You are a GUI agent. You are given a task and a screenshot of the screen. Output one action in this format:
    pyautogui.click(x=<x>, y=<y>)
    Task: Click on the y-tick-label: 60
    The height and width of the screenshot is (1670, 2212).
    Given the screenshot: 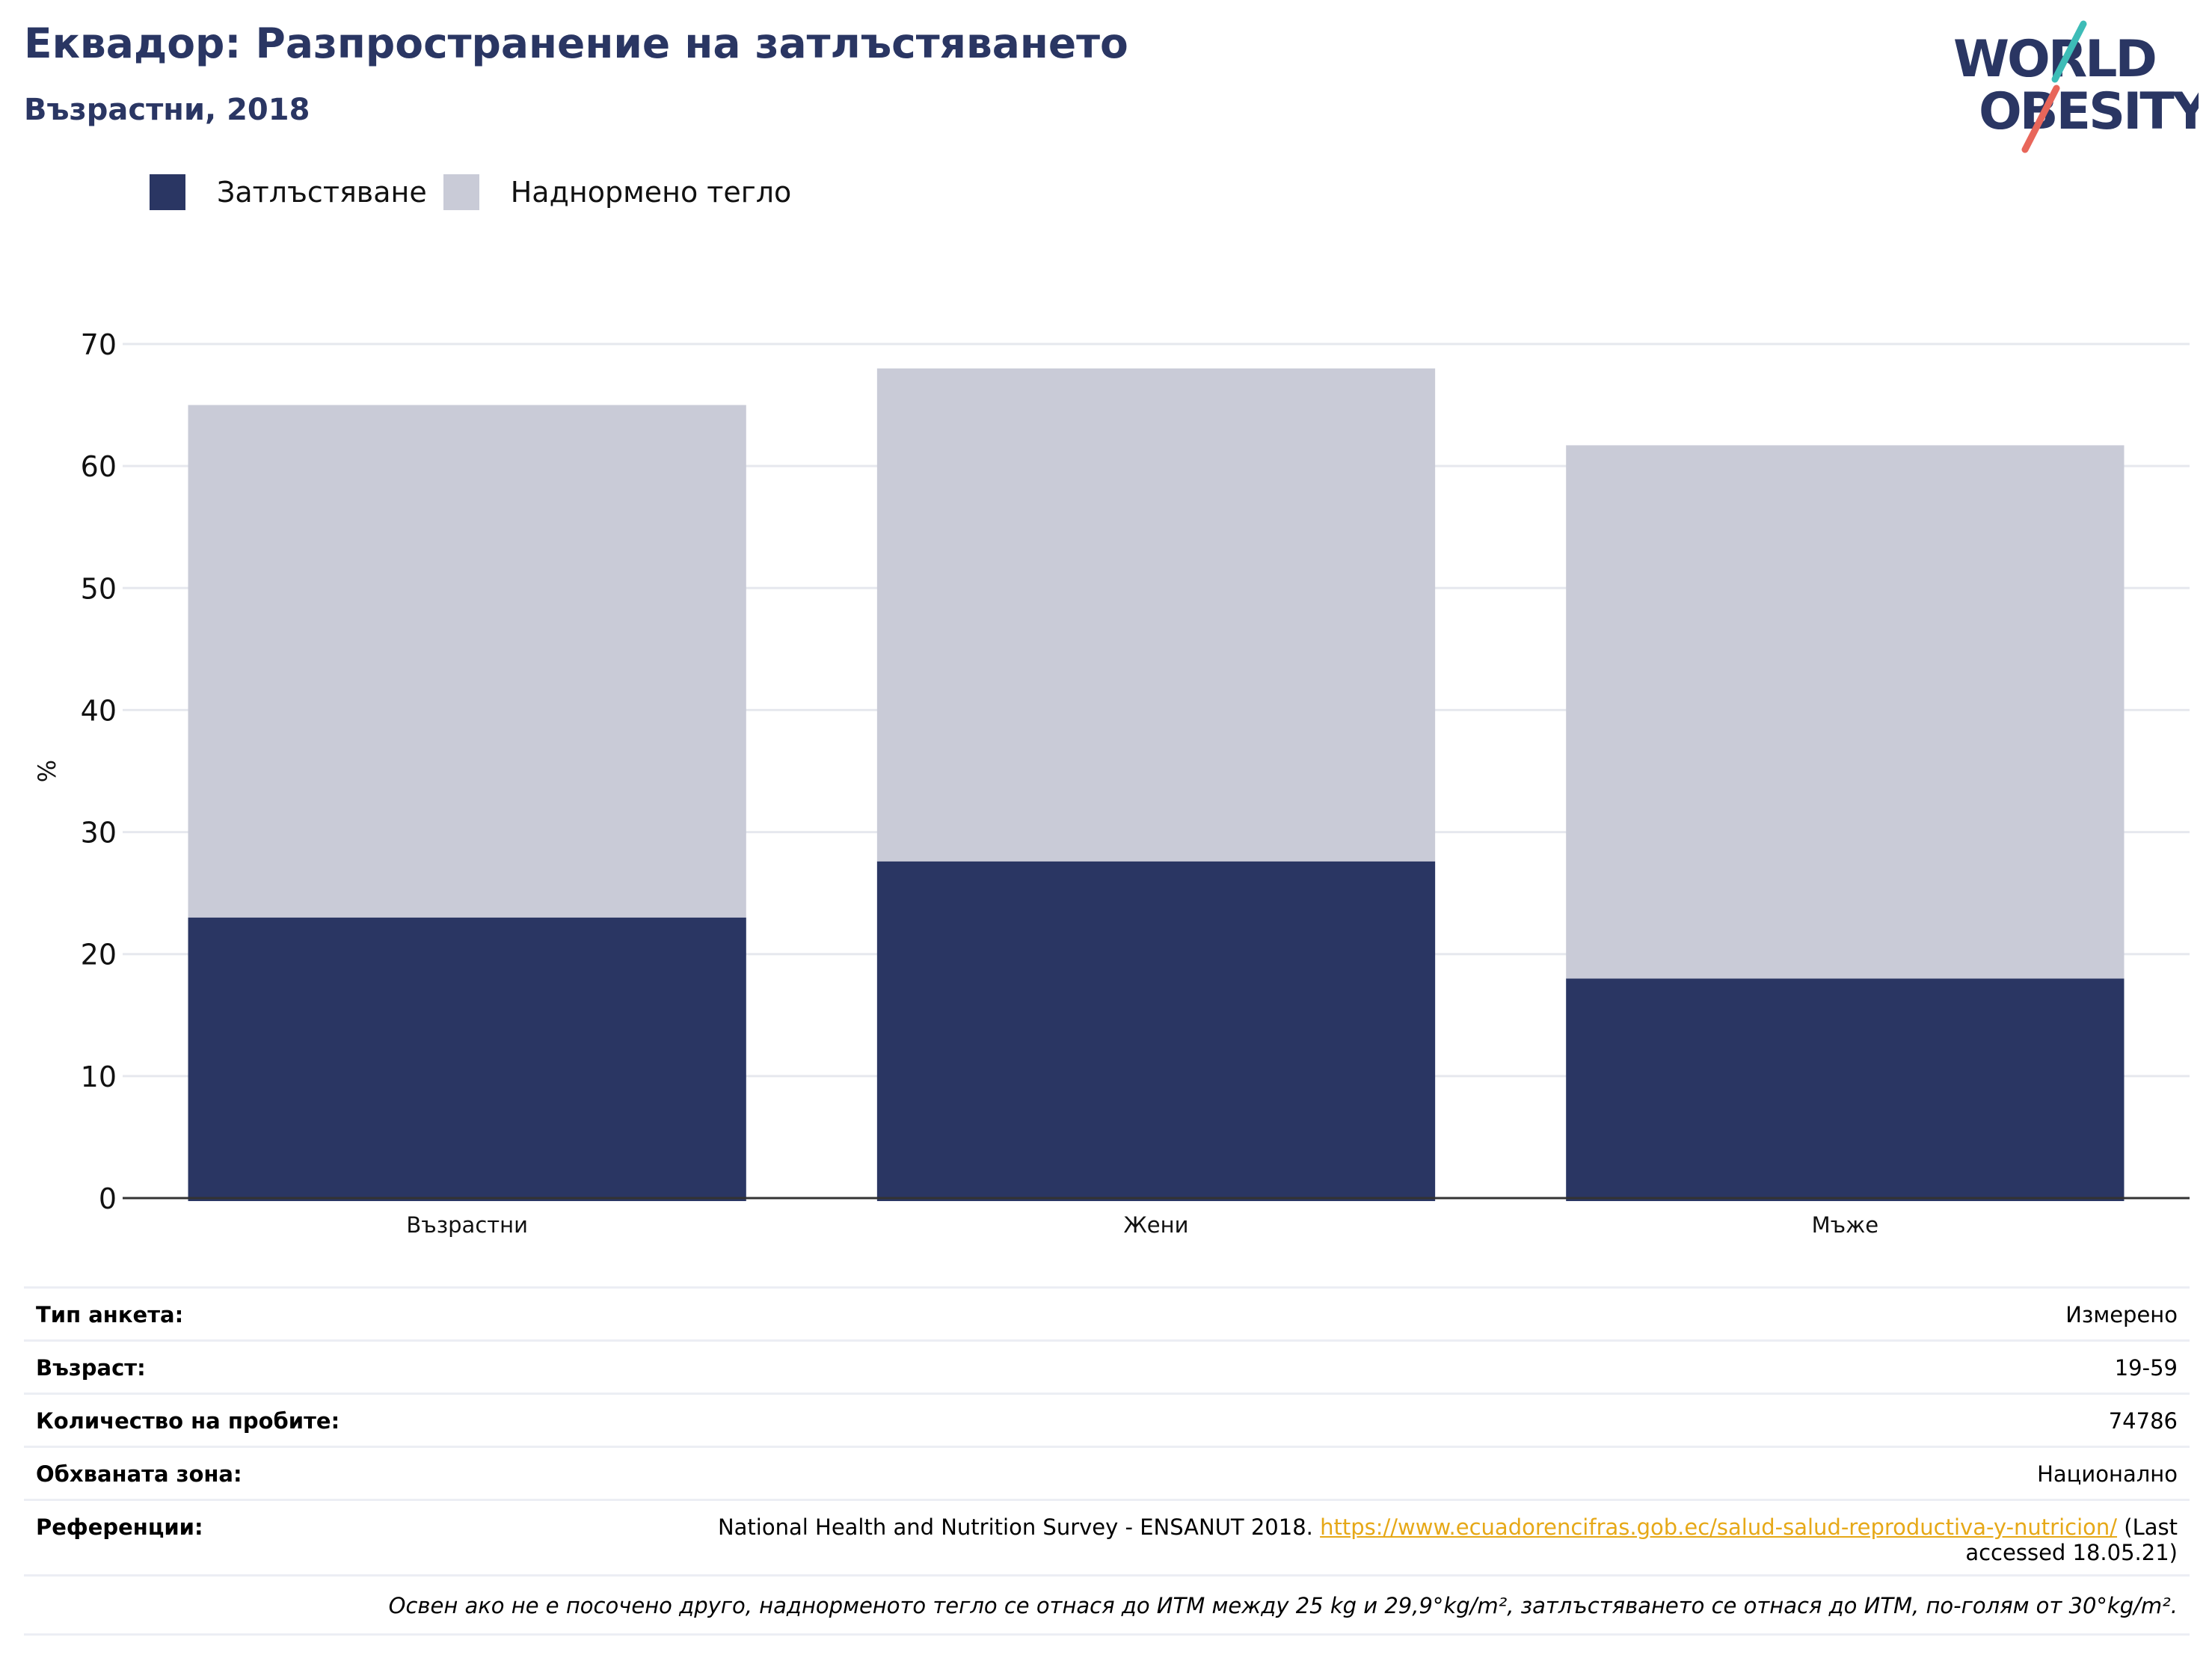 What is the action you would take?
    pyautogui.click(x=99, y=466)
    